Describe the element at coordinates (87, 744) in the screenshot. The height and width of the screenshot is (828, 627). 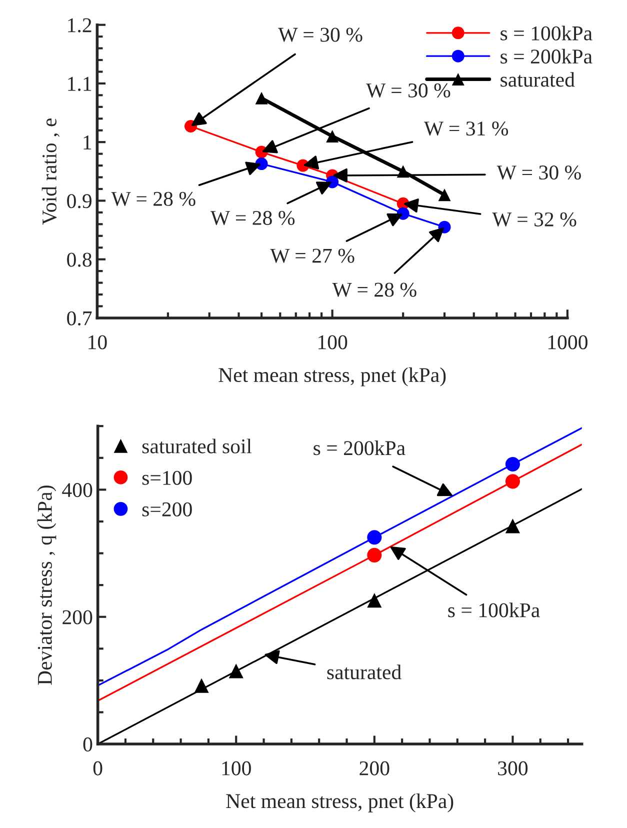
I see `y-tick-label: 0` at that location.